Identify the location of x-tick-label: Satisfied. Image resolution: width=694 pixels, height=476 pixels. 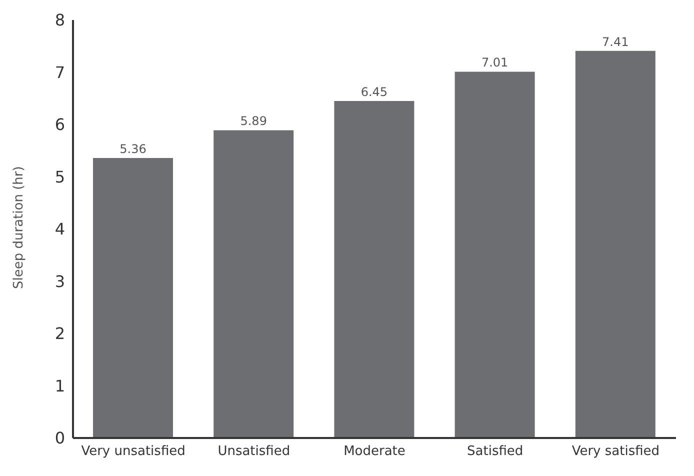
(495, 452).